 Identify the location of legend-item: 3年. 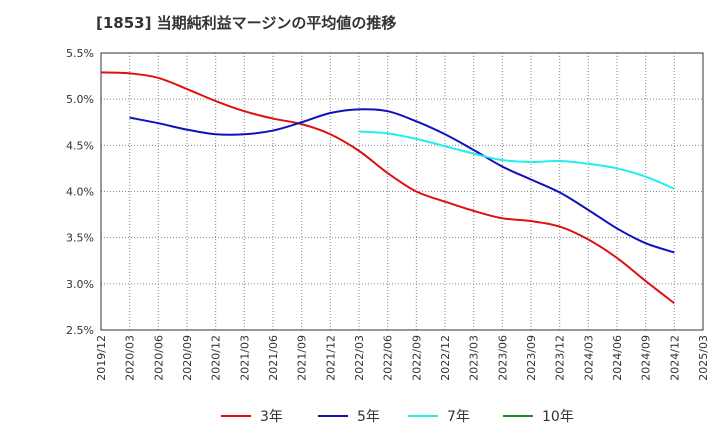
(252, 416).